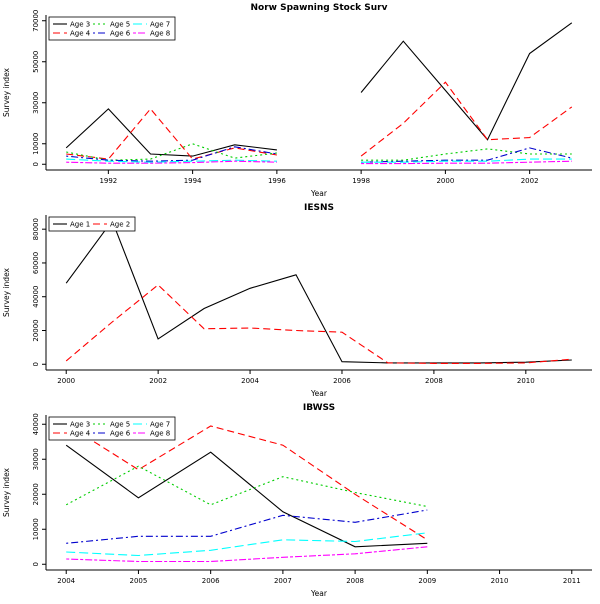  I want to click on legend: Age 1 Age 2, so click(92, 224).